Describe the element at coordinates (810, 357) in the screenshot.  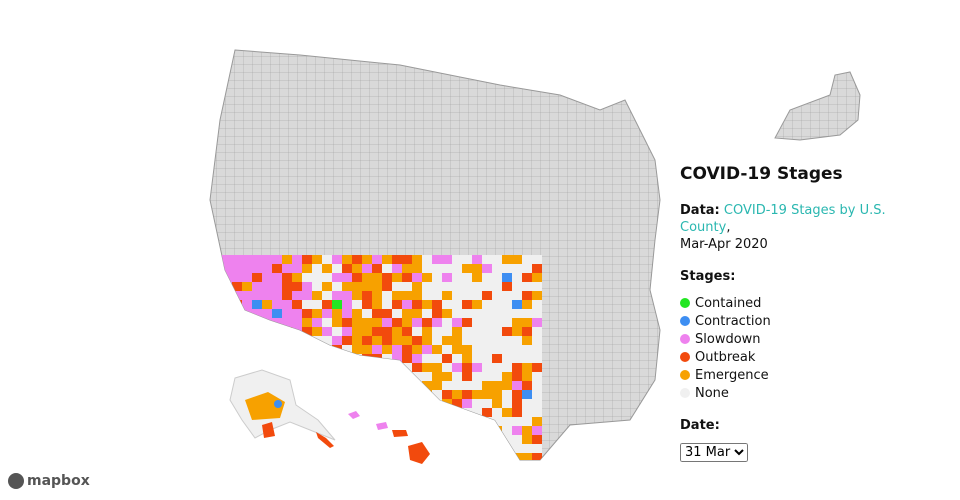
I see `legend-item: Outbreak` at that location.